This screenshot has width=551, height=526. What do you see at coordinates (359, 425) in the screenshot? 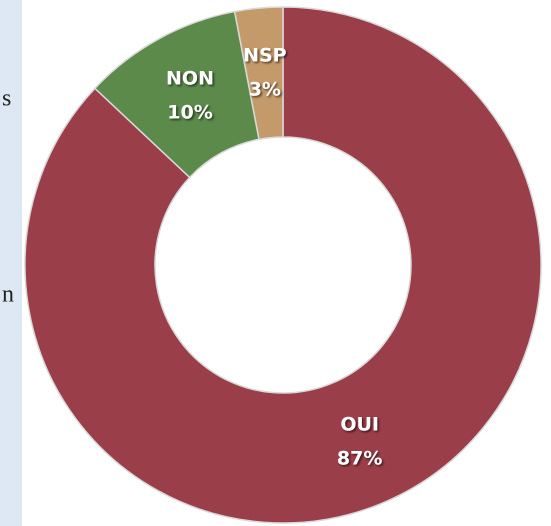
I see `slice-category-label: OUI` at bounding box center [359, 425].